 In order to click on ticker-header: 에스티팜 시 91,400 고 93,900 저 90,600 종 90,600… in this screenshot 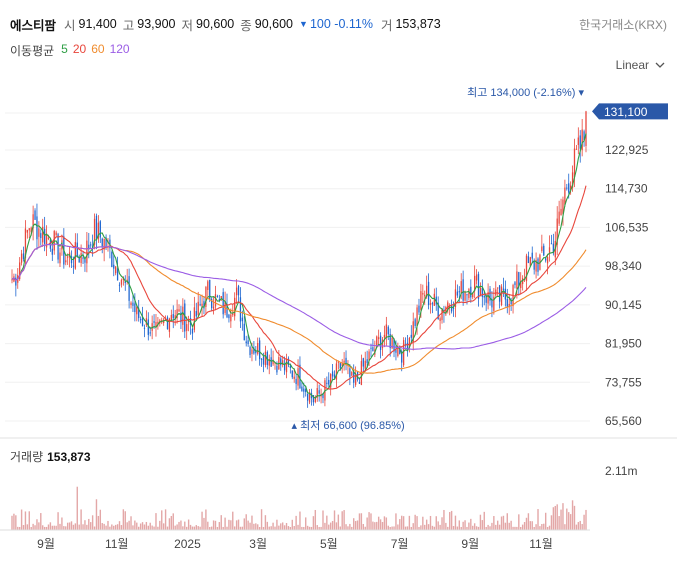, I will do `click(228, 24)`.